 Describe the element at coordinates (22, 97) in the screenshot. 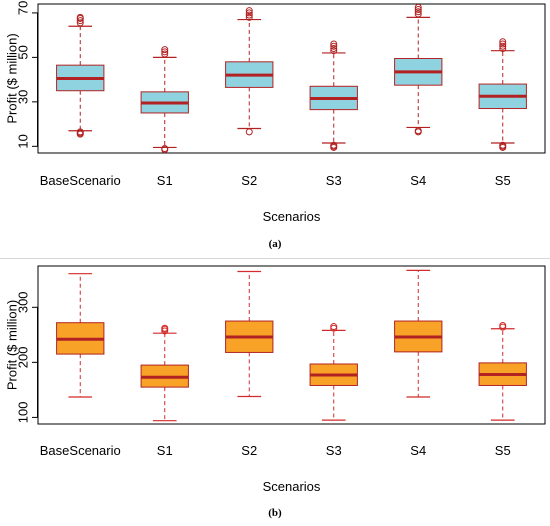

I see `y-tick-label: 30` at that location.